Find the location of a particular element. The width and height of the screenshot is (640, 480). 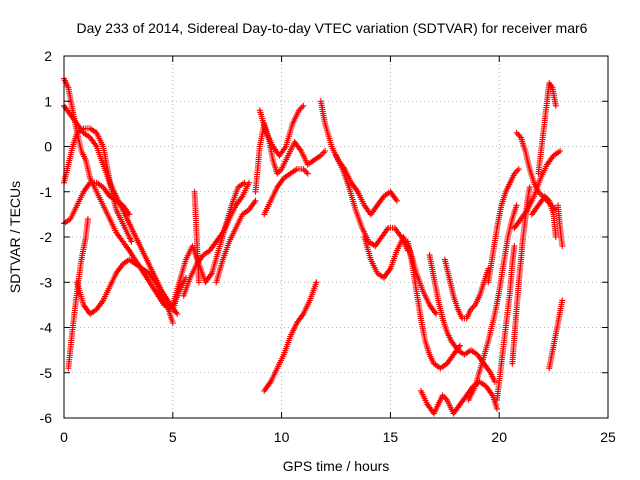

y-tick-label: -2 is located at coordinates (46, 237).